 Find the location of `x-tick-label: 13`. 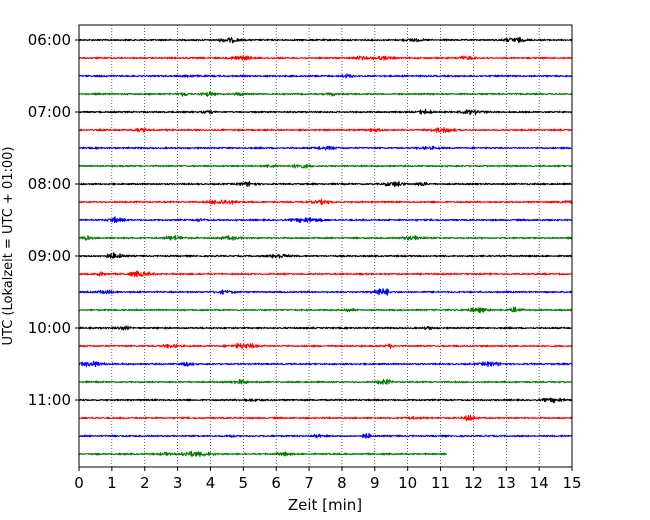

x-tick-label: 13 is located at coordinates (506, 483).